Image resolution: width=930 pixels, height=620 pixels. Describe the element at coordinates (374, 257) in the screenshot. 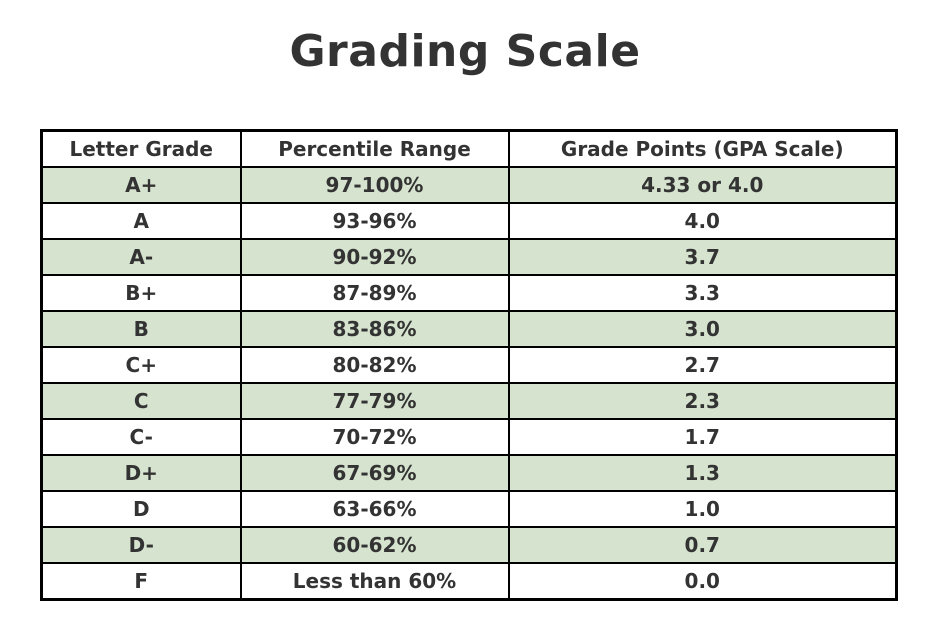

I see `table-cell: 90-92%` at that location.